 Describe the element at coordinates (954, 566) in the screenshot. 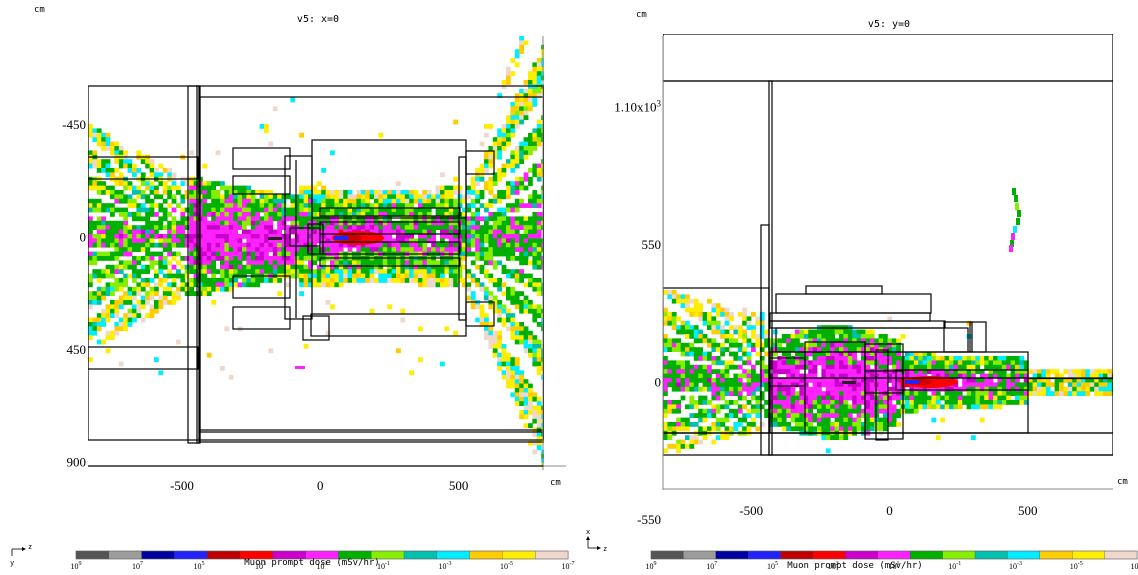

I see `panel-y0-colorbar-tick-label: 10⁻¹` at that location.